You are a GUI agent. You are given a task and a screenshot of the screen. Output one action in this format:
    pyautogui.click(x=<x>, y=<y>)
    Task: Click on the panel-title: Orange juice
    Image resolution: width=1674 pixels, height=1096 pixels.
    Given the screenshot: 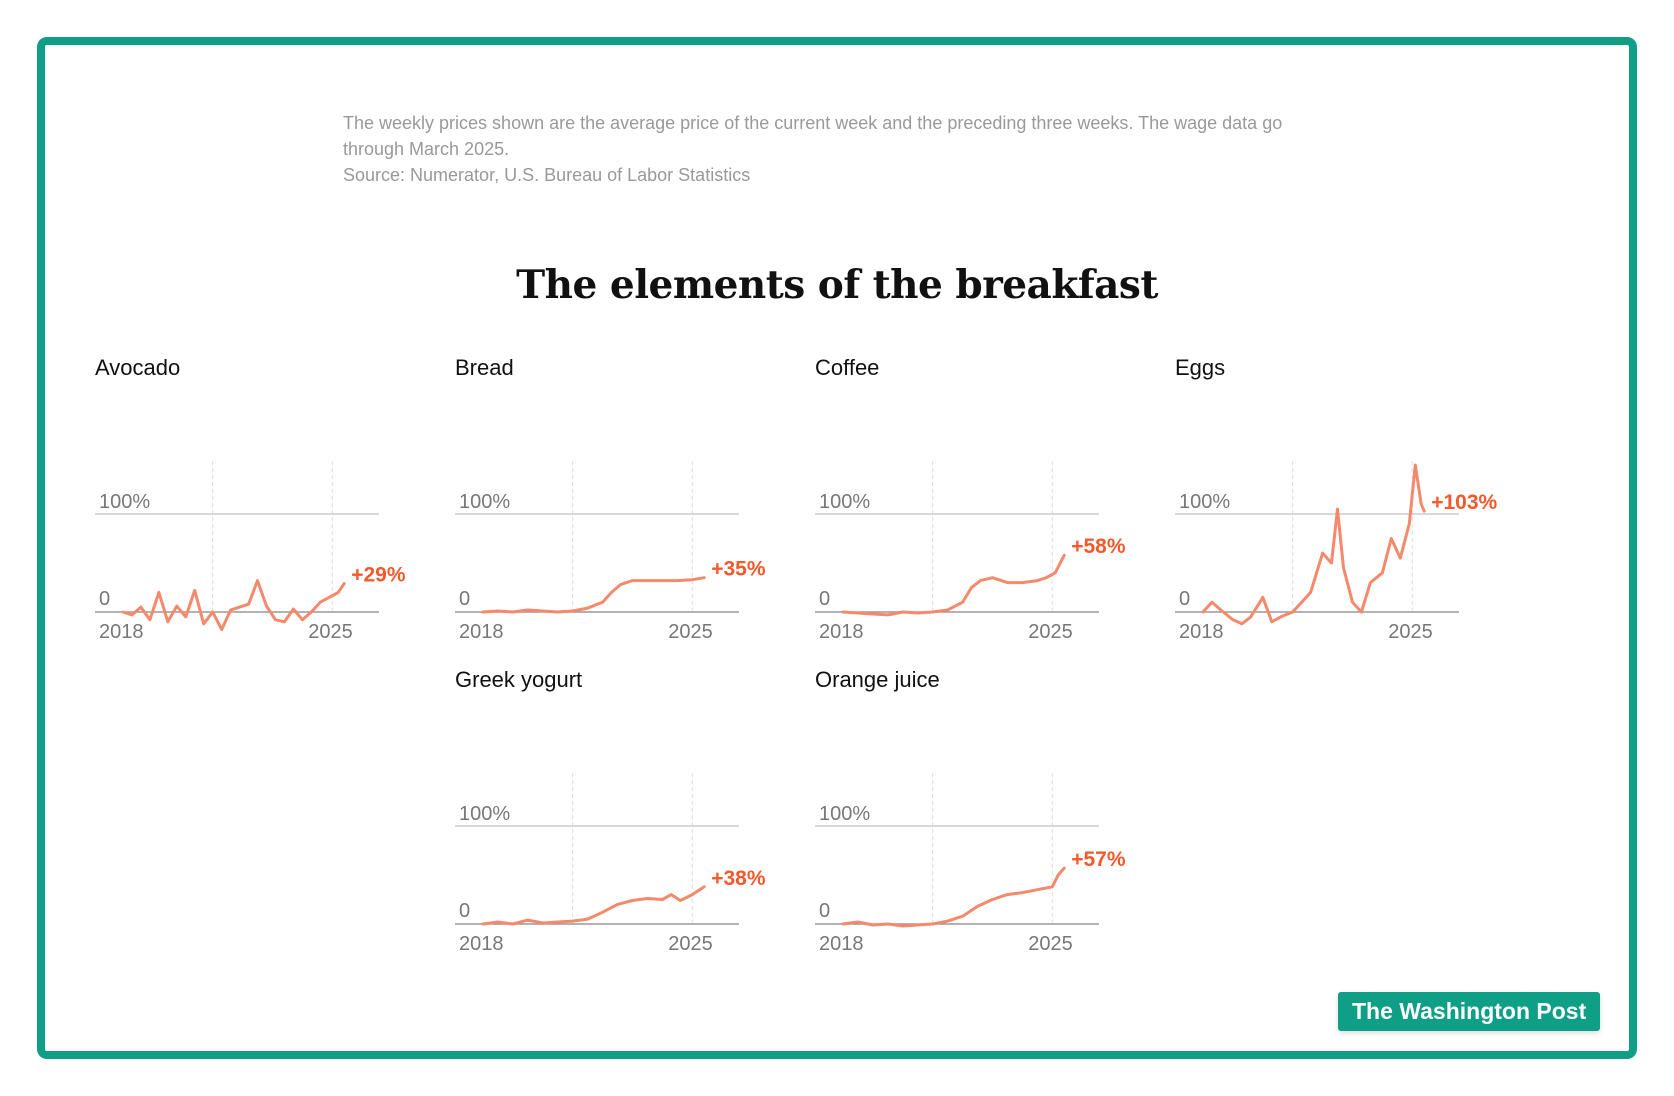 What is the action you would take?
    pyautogui.click(x=877, y=679)
    